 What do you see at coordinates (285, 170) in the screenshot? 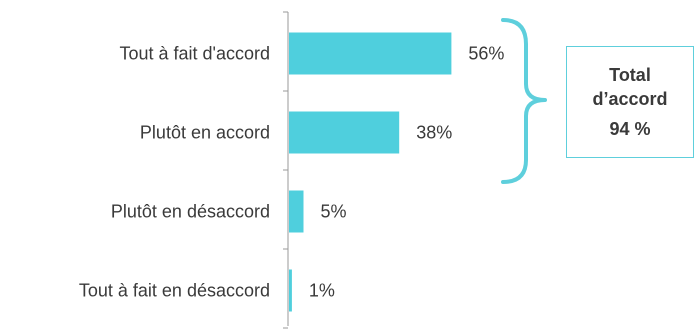
I see `y-axis-ticks` at bounding box center [285, 170].